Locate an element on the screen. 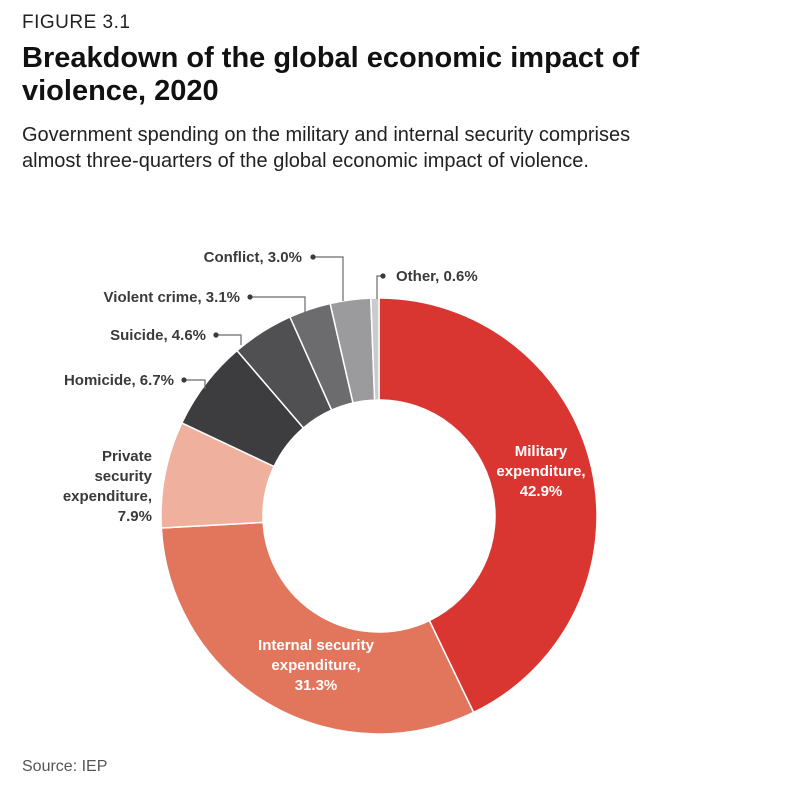 The image size is (786, 804). leader-dot-other is located at coordinates (383, 276).